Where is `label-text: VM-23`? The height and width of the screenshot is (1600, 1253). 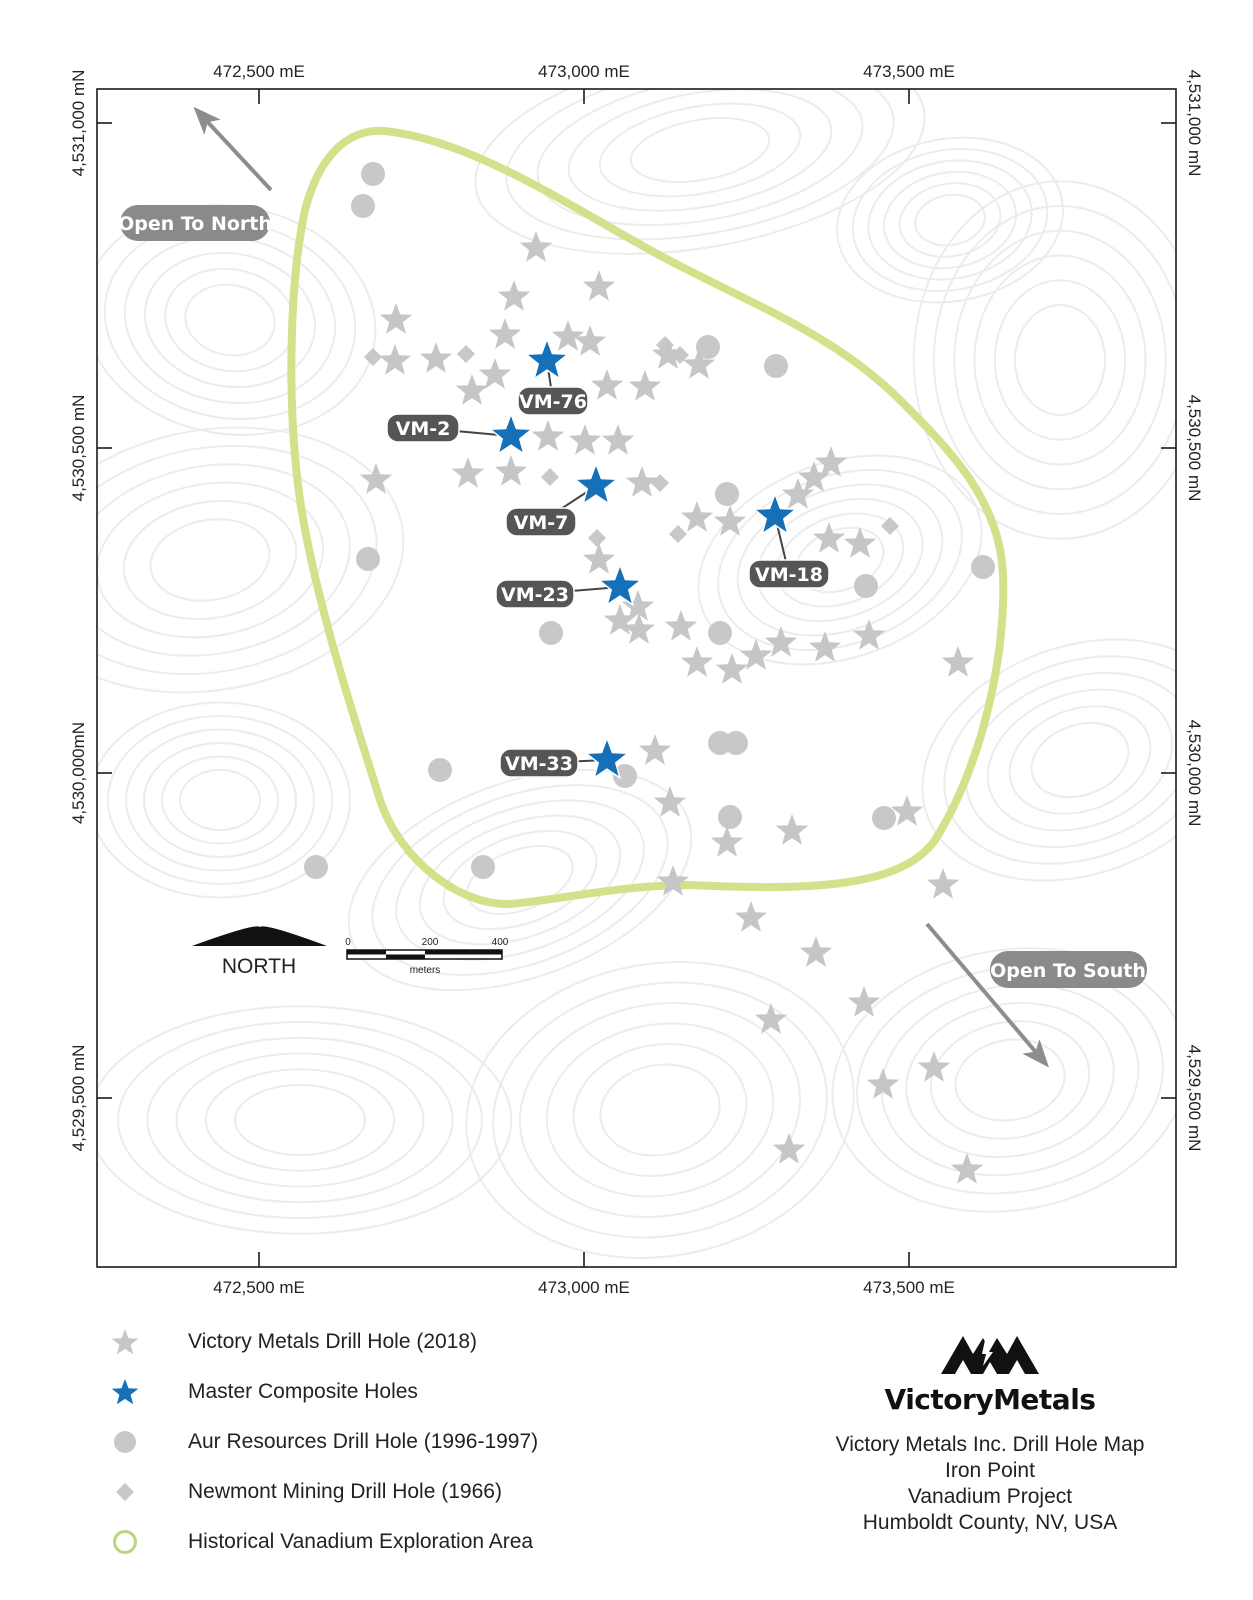 label-text: VM-23 is located at coordinates (535, 595).